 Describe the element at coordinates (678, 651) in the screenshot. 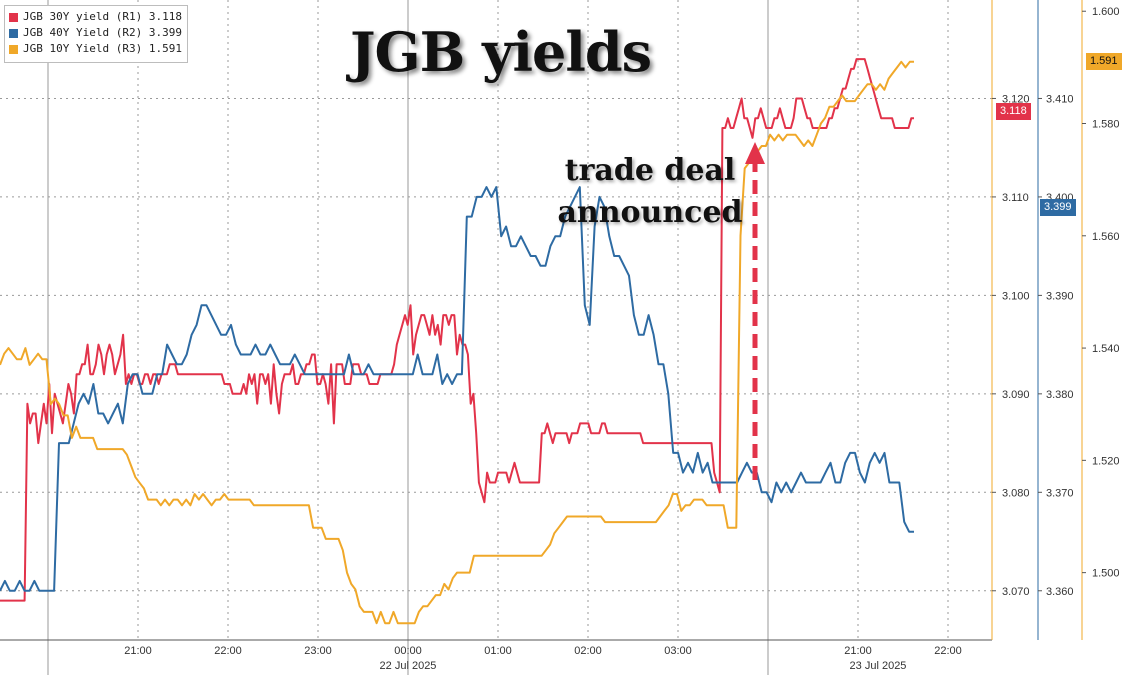

I see `x-tick-label: 03:00` at that location.